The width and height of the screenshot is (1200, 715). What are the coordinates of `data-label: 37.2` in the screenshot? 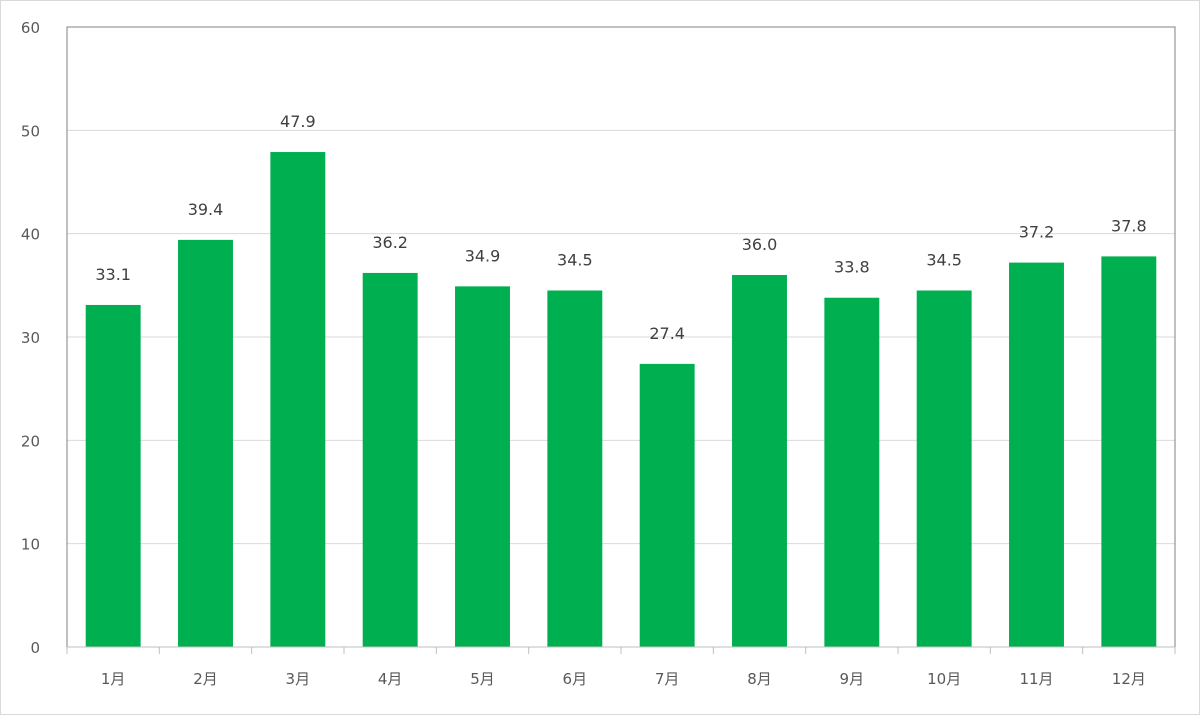 It's located at (1037, 232).